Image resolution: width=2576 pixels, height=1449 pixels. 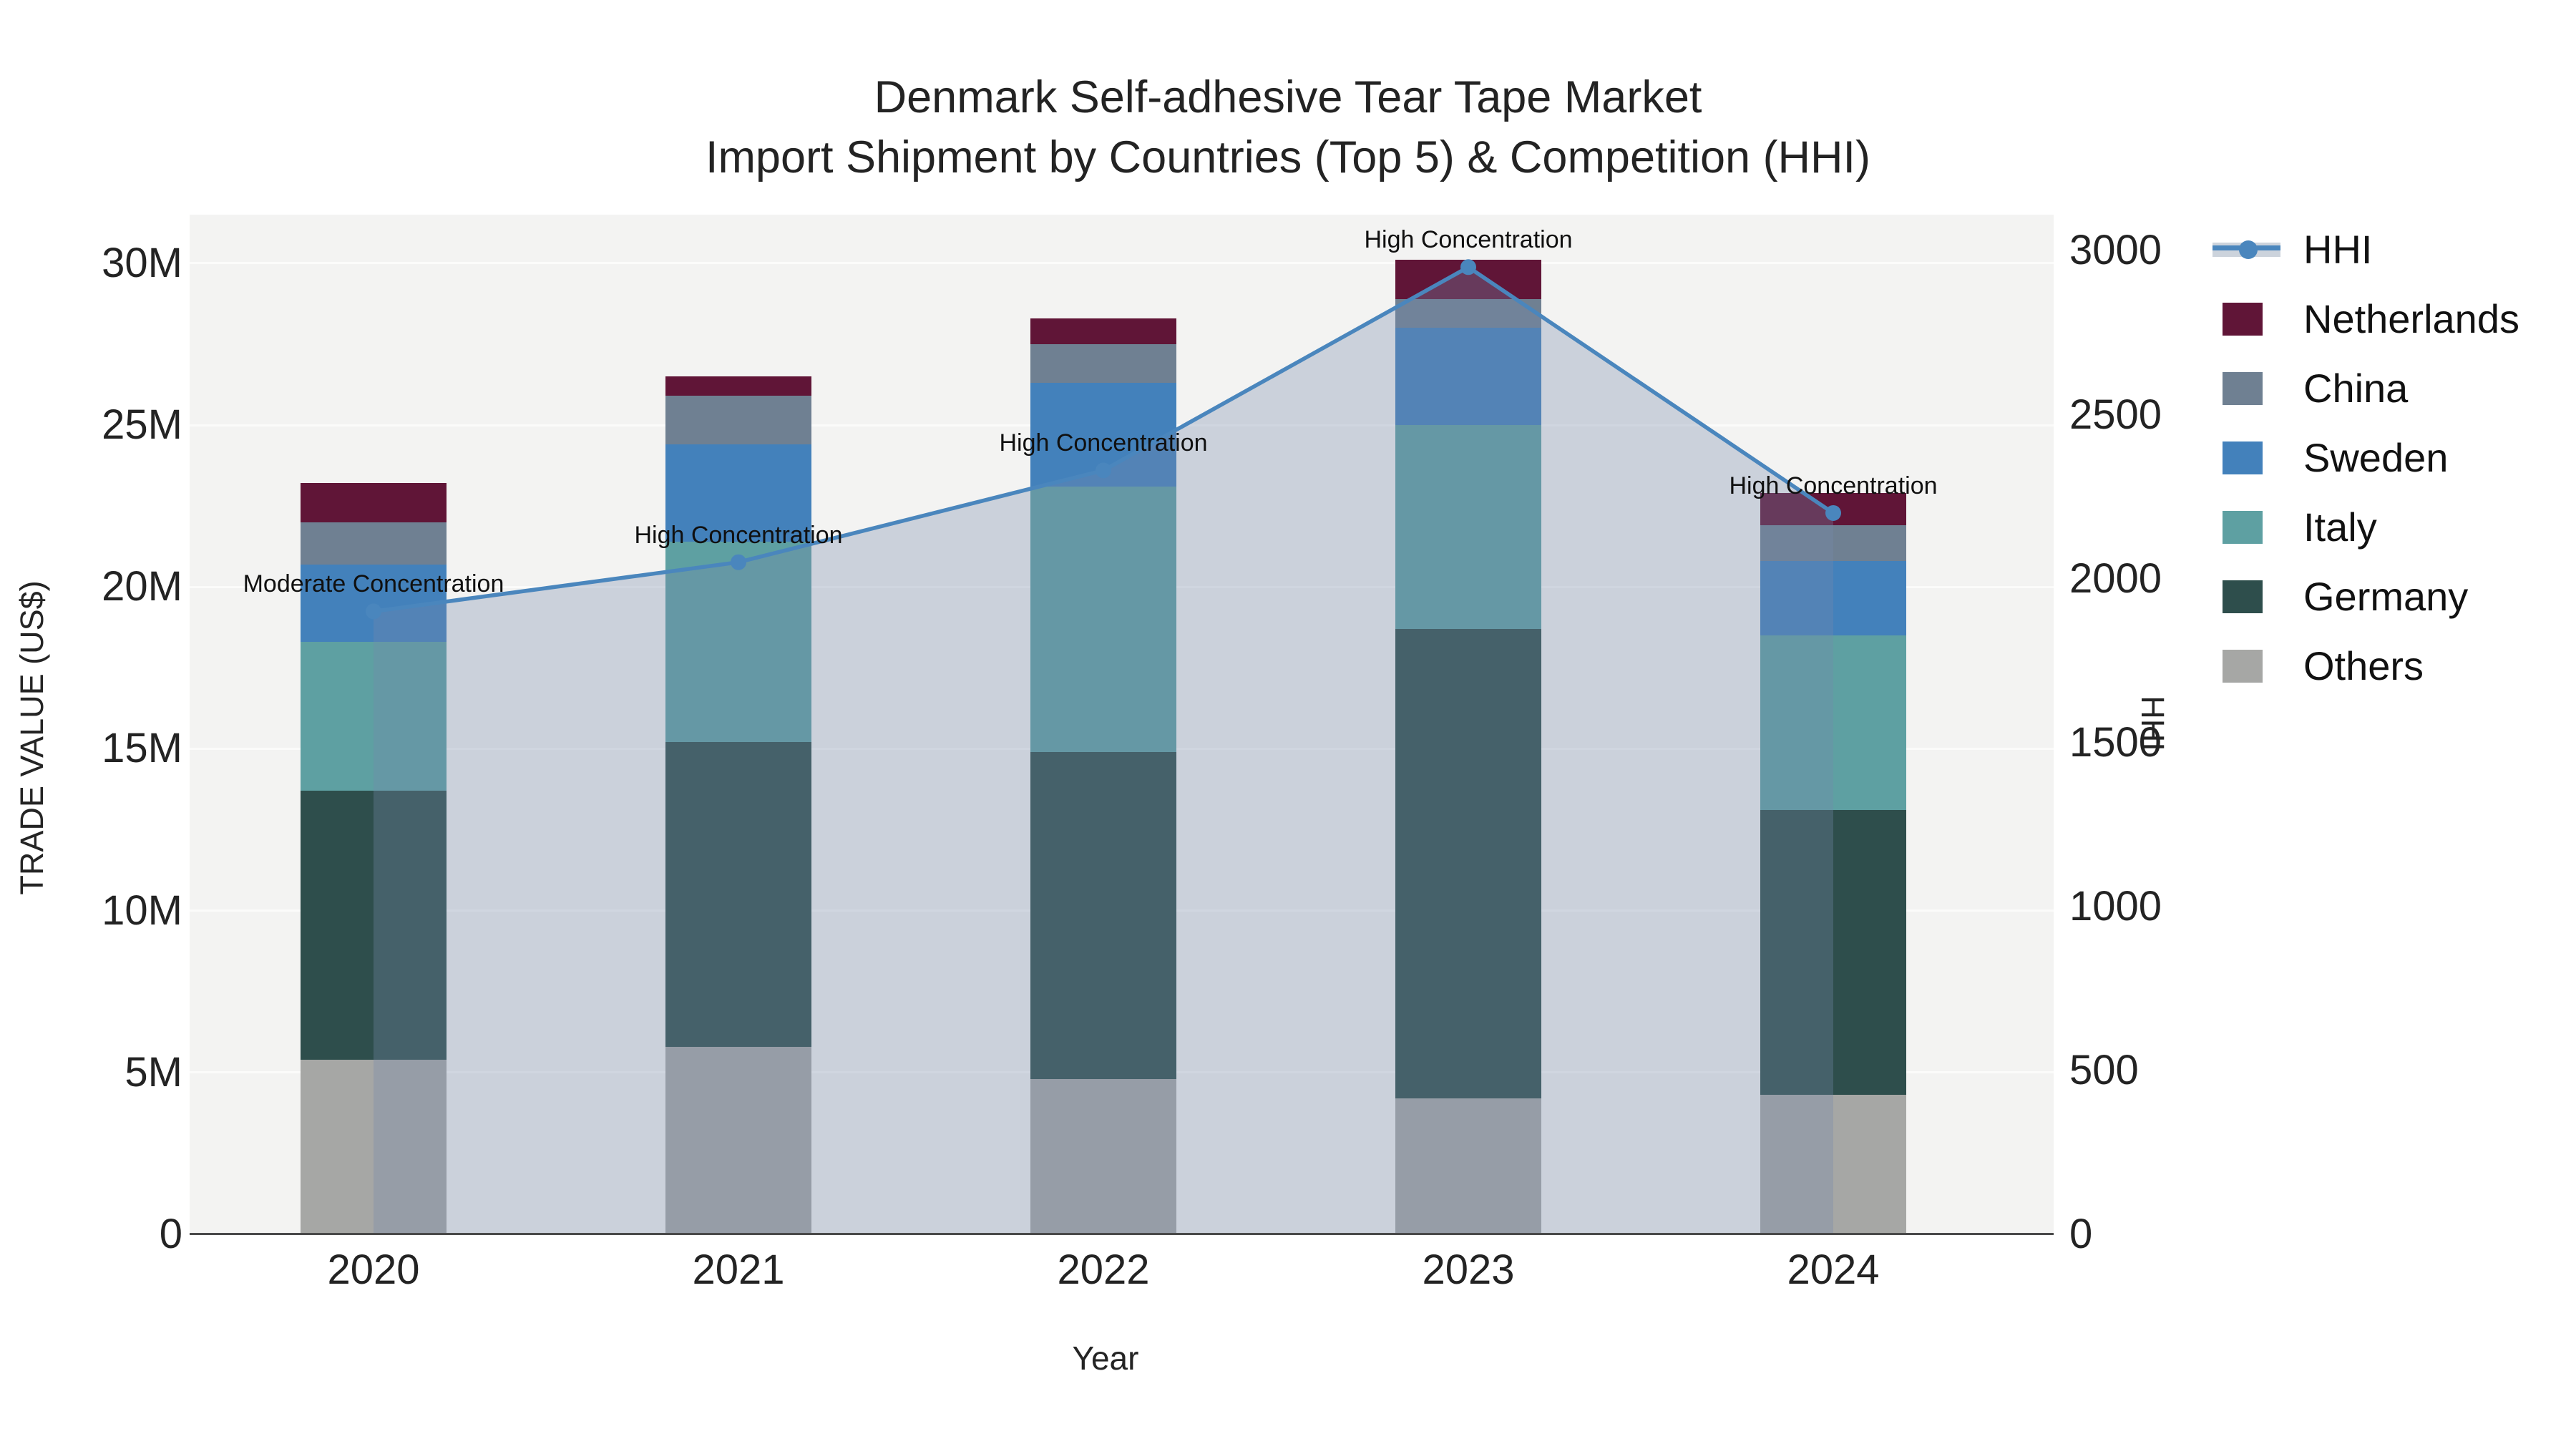 What do you see at coordinates (374, 502) in the screenshot?
I see `bar-2020-netherlands` at bounding box center [374, 502].